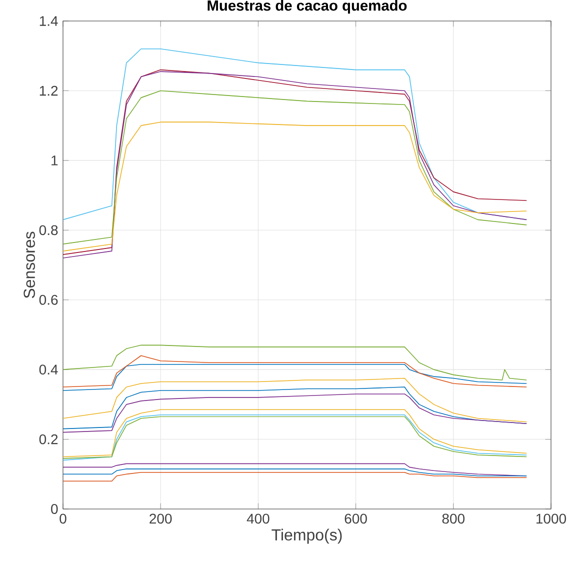 Image resolution: width=576 pixels, height=569 pixels. Describe the element at coordinates (63, 519) in the screenshot. I see `x-tick-label: 0` at that location.